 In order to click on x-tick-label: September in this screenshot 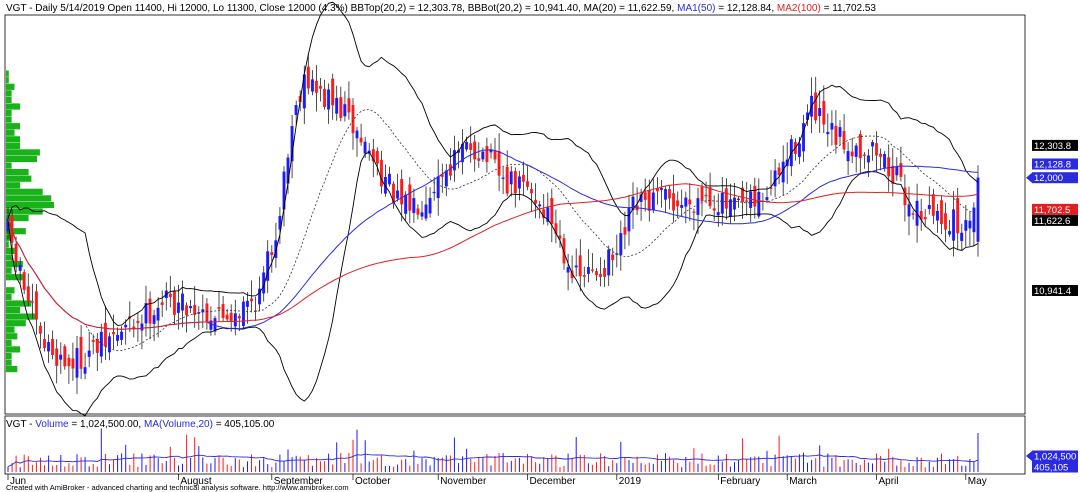, I will do `click(299, 481)`.